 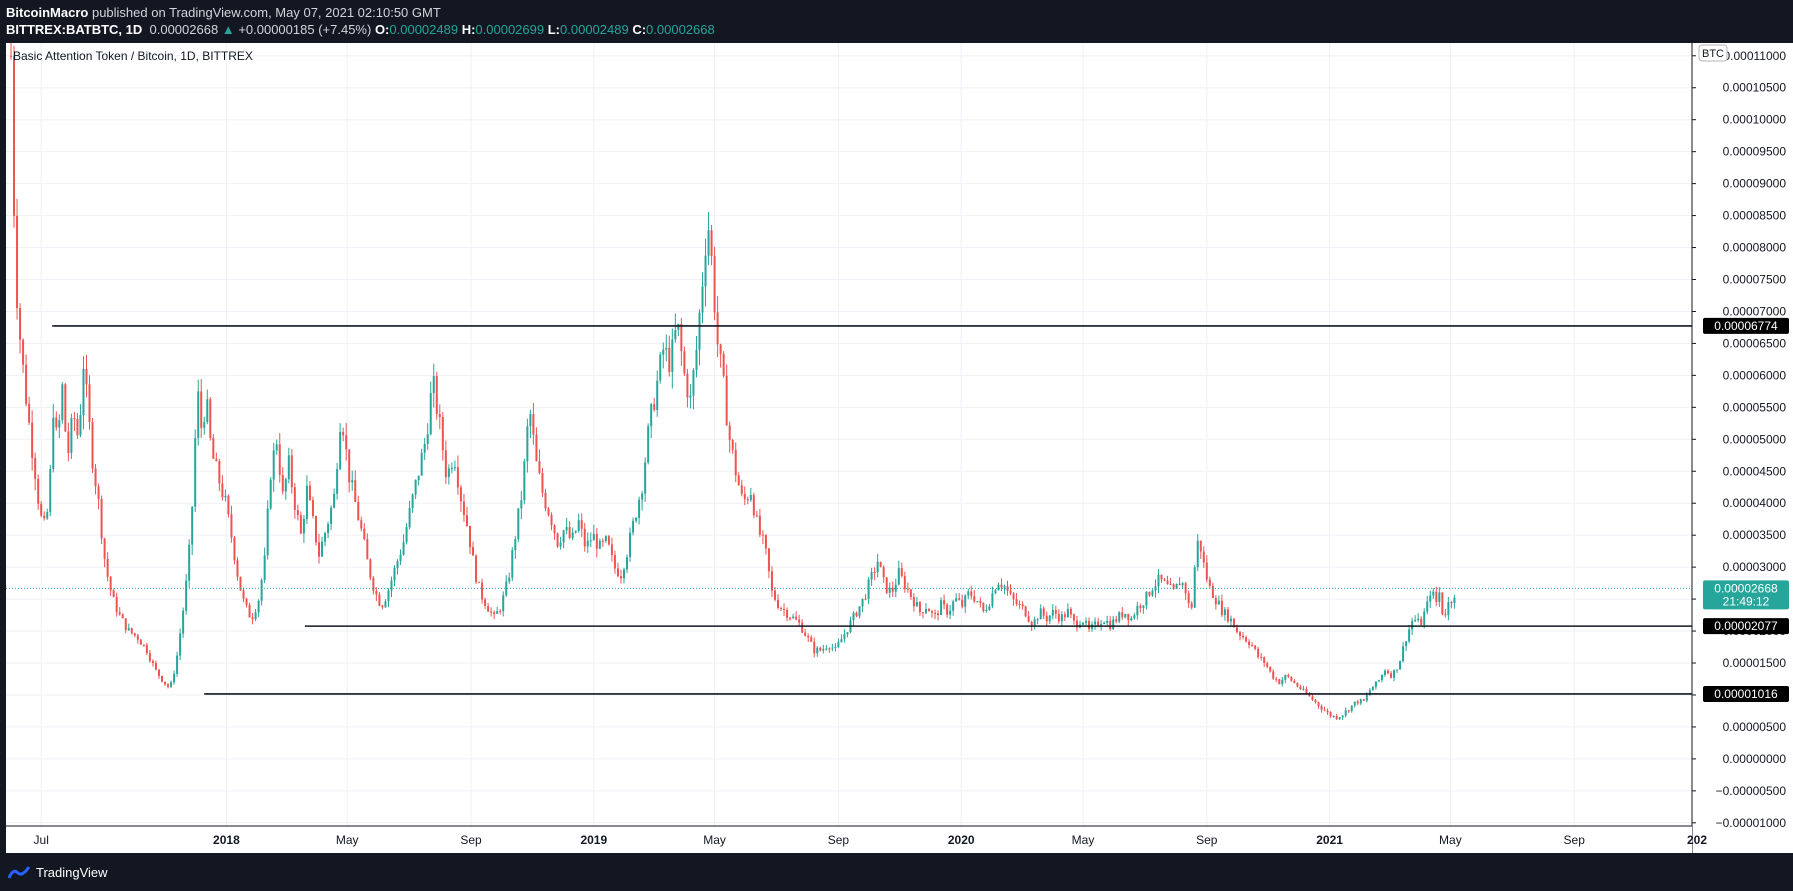 What do you see at coordinates (1755, 184) in the screenshot?
I see `y-tick-label: 0.00009000` at bounding box center [1755, 184].